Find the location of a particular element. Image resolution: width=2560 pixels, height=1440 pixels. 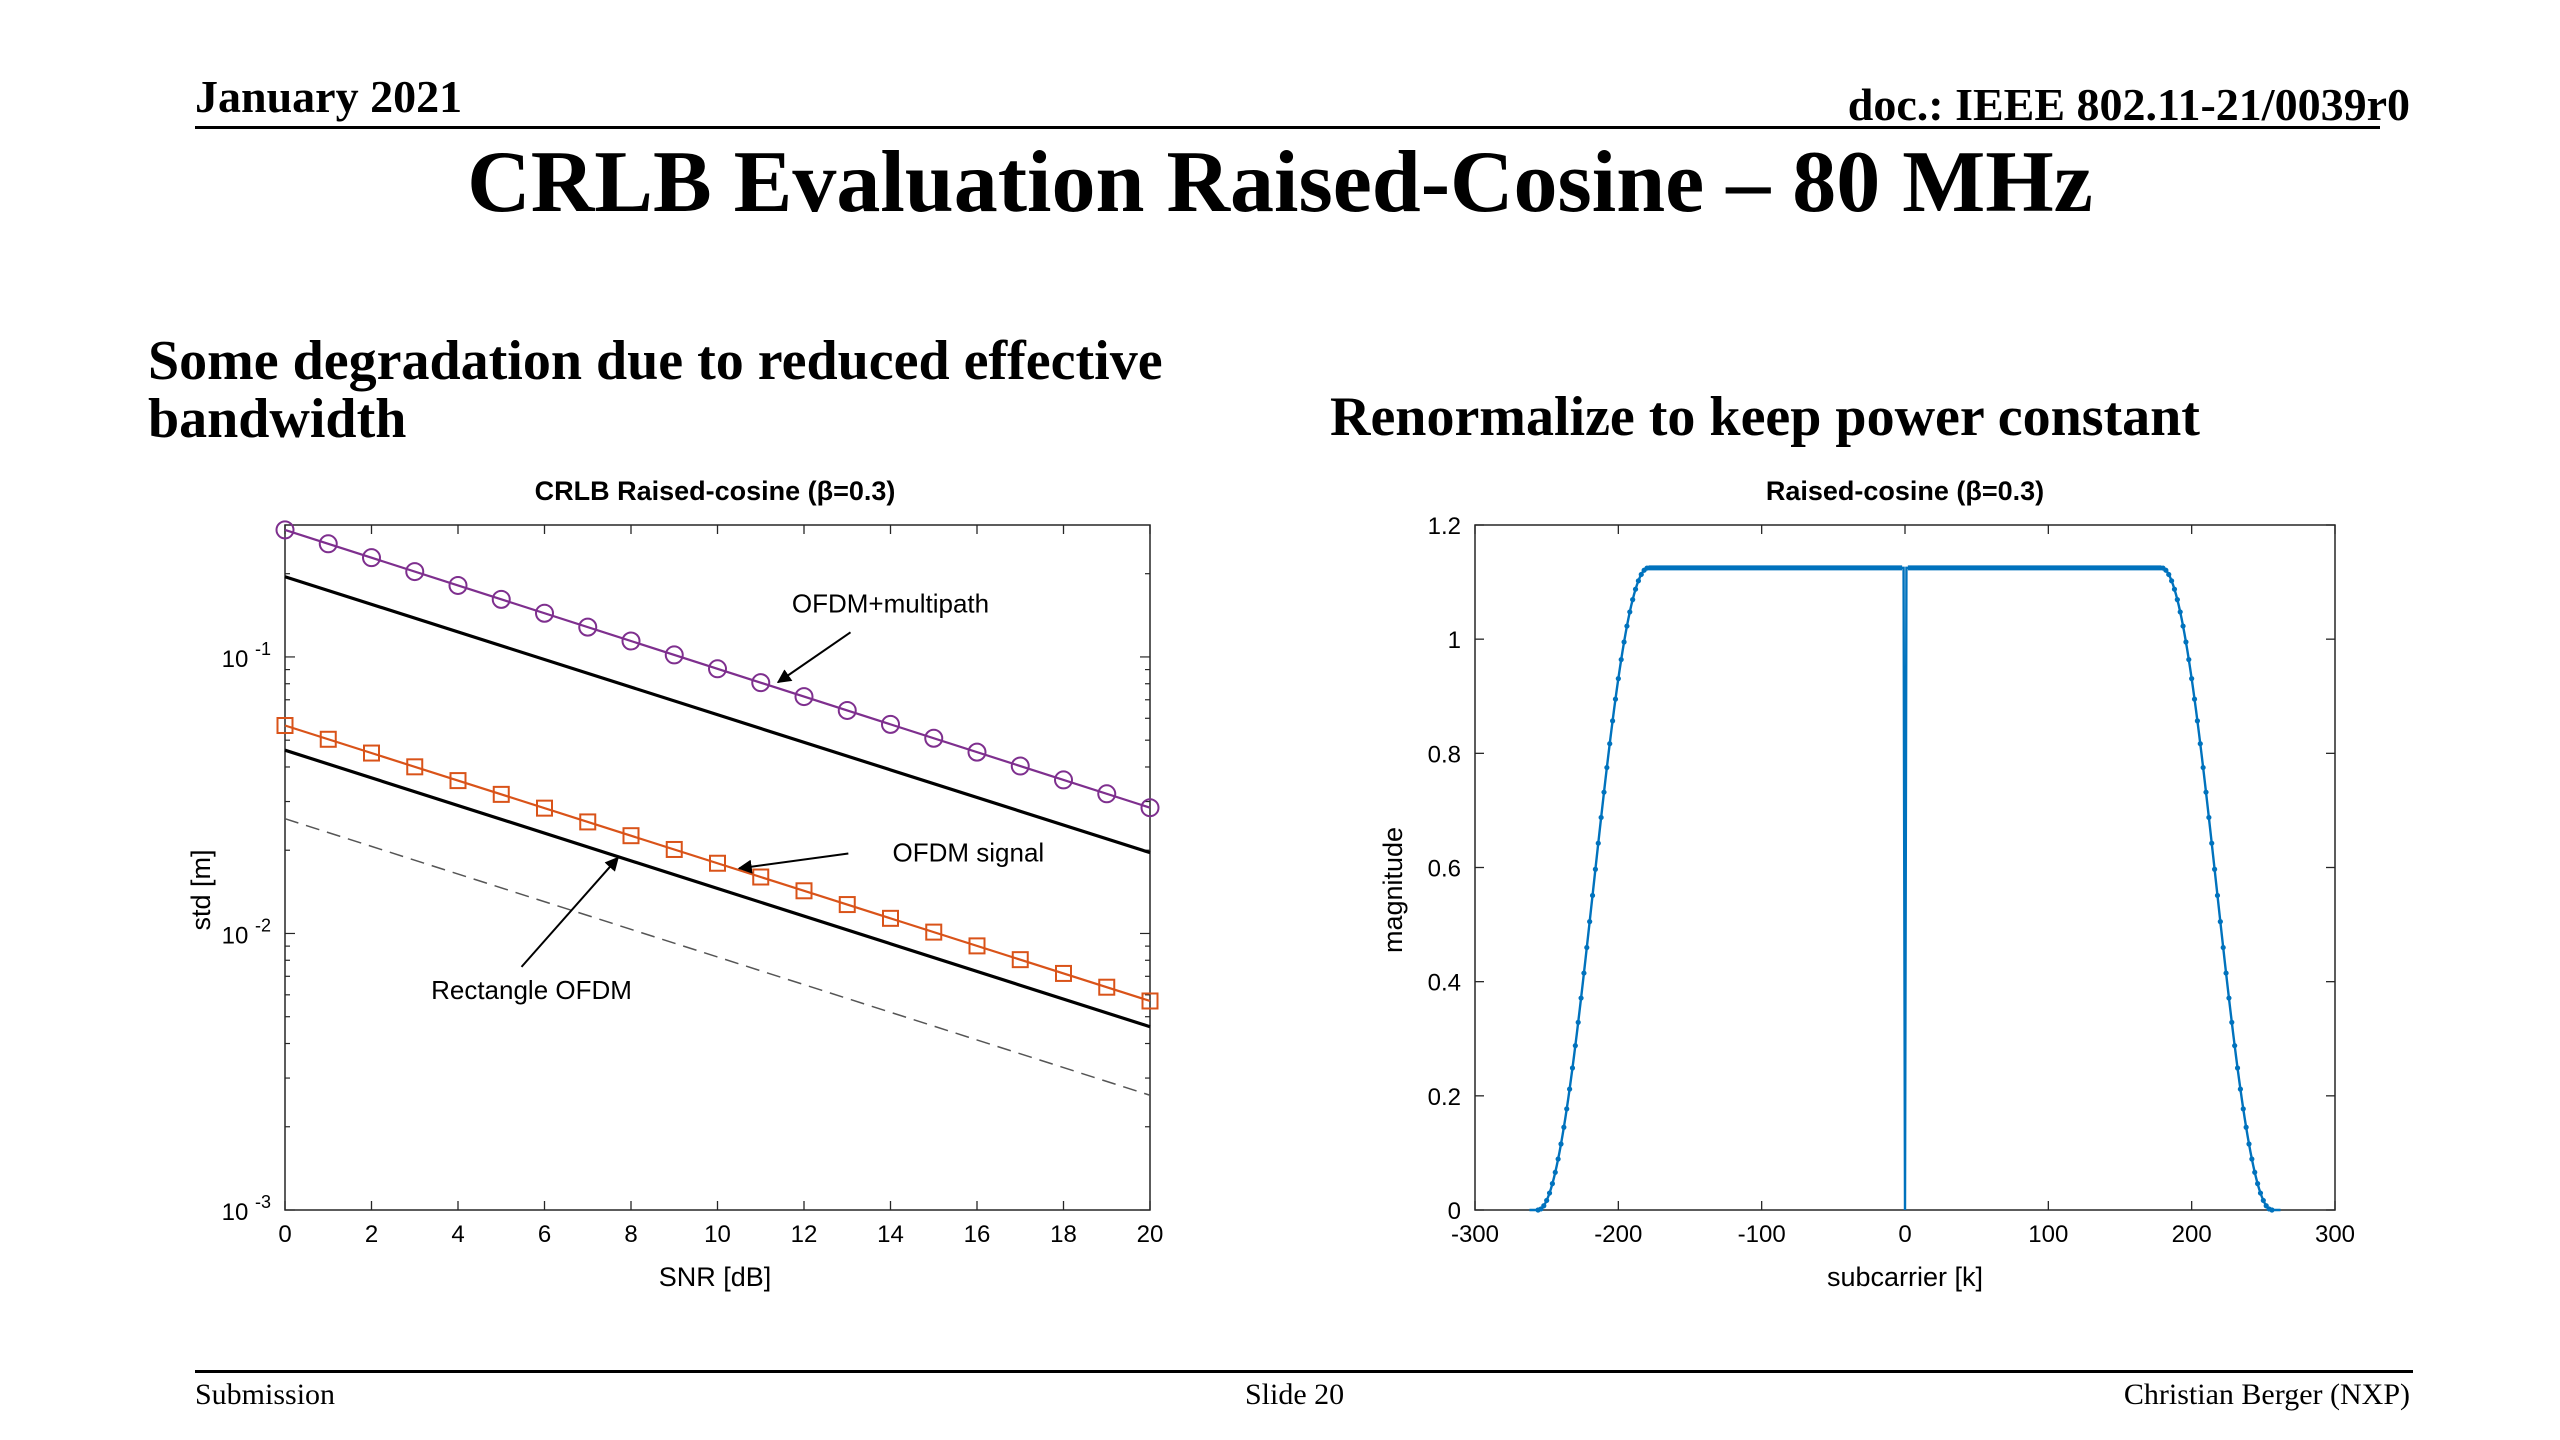

crlb-y-label: std [m] is located at coordinates (201, 889).